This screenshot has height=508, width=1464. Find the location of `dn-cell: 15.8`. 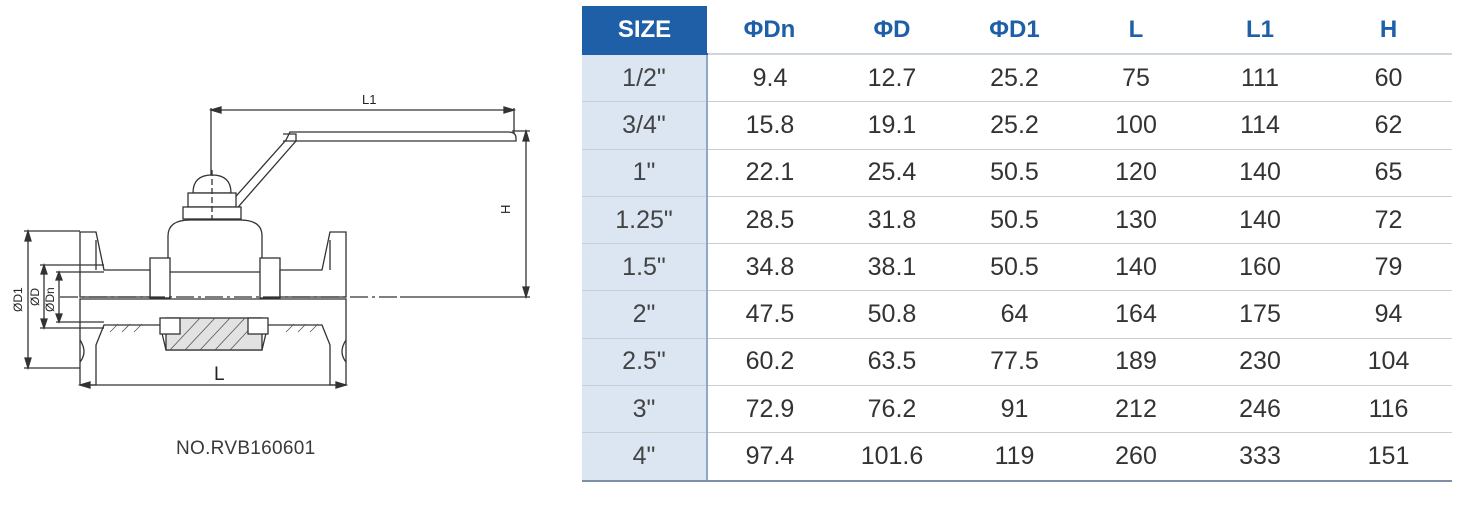

dn-cell: 15.8 is located at coordinates (769, 125).